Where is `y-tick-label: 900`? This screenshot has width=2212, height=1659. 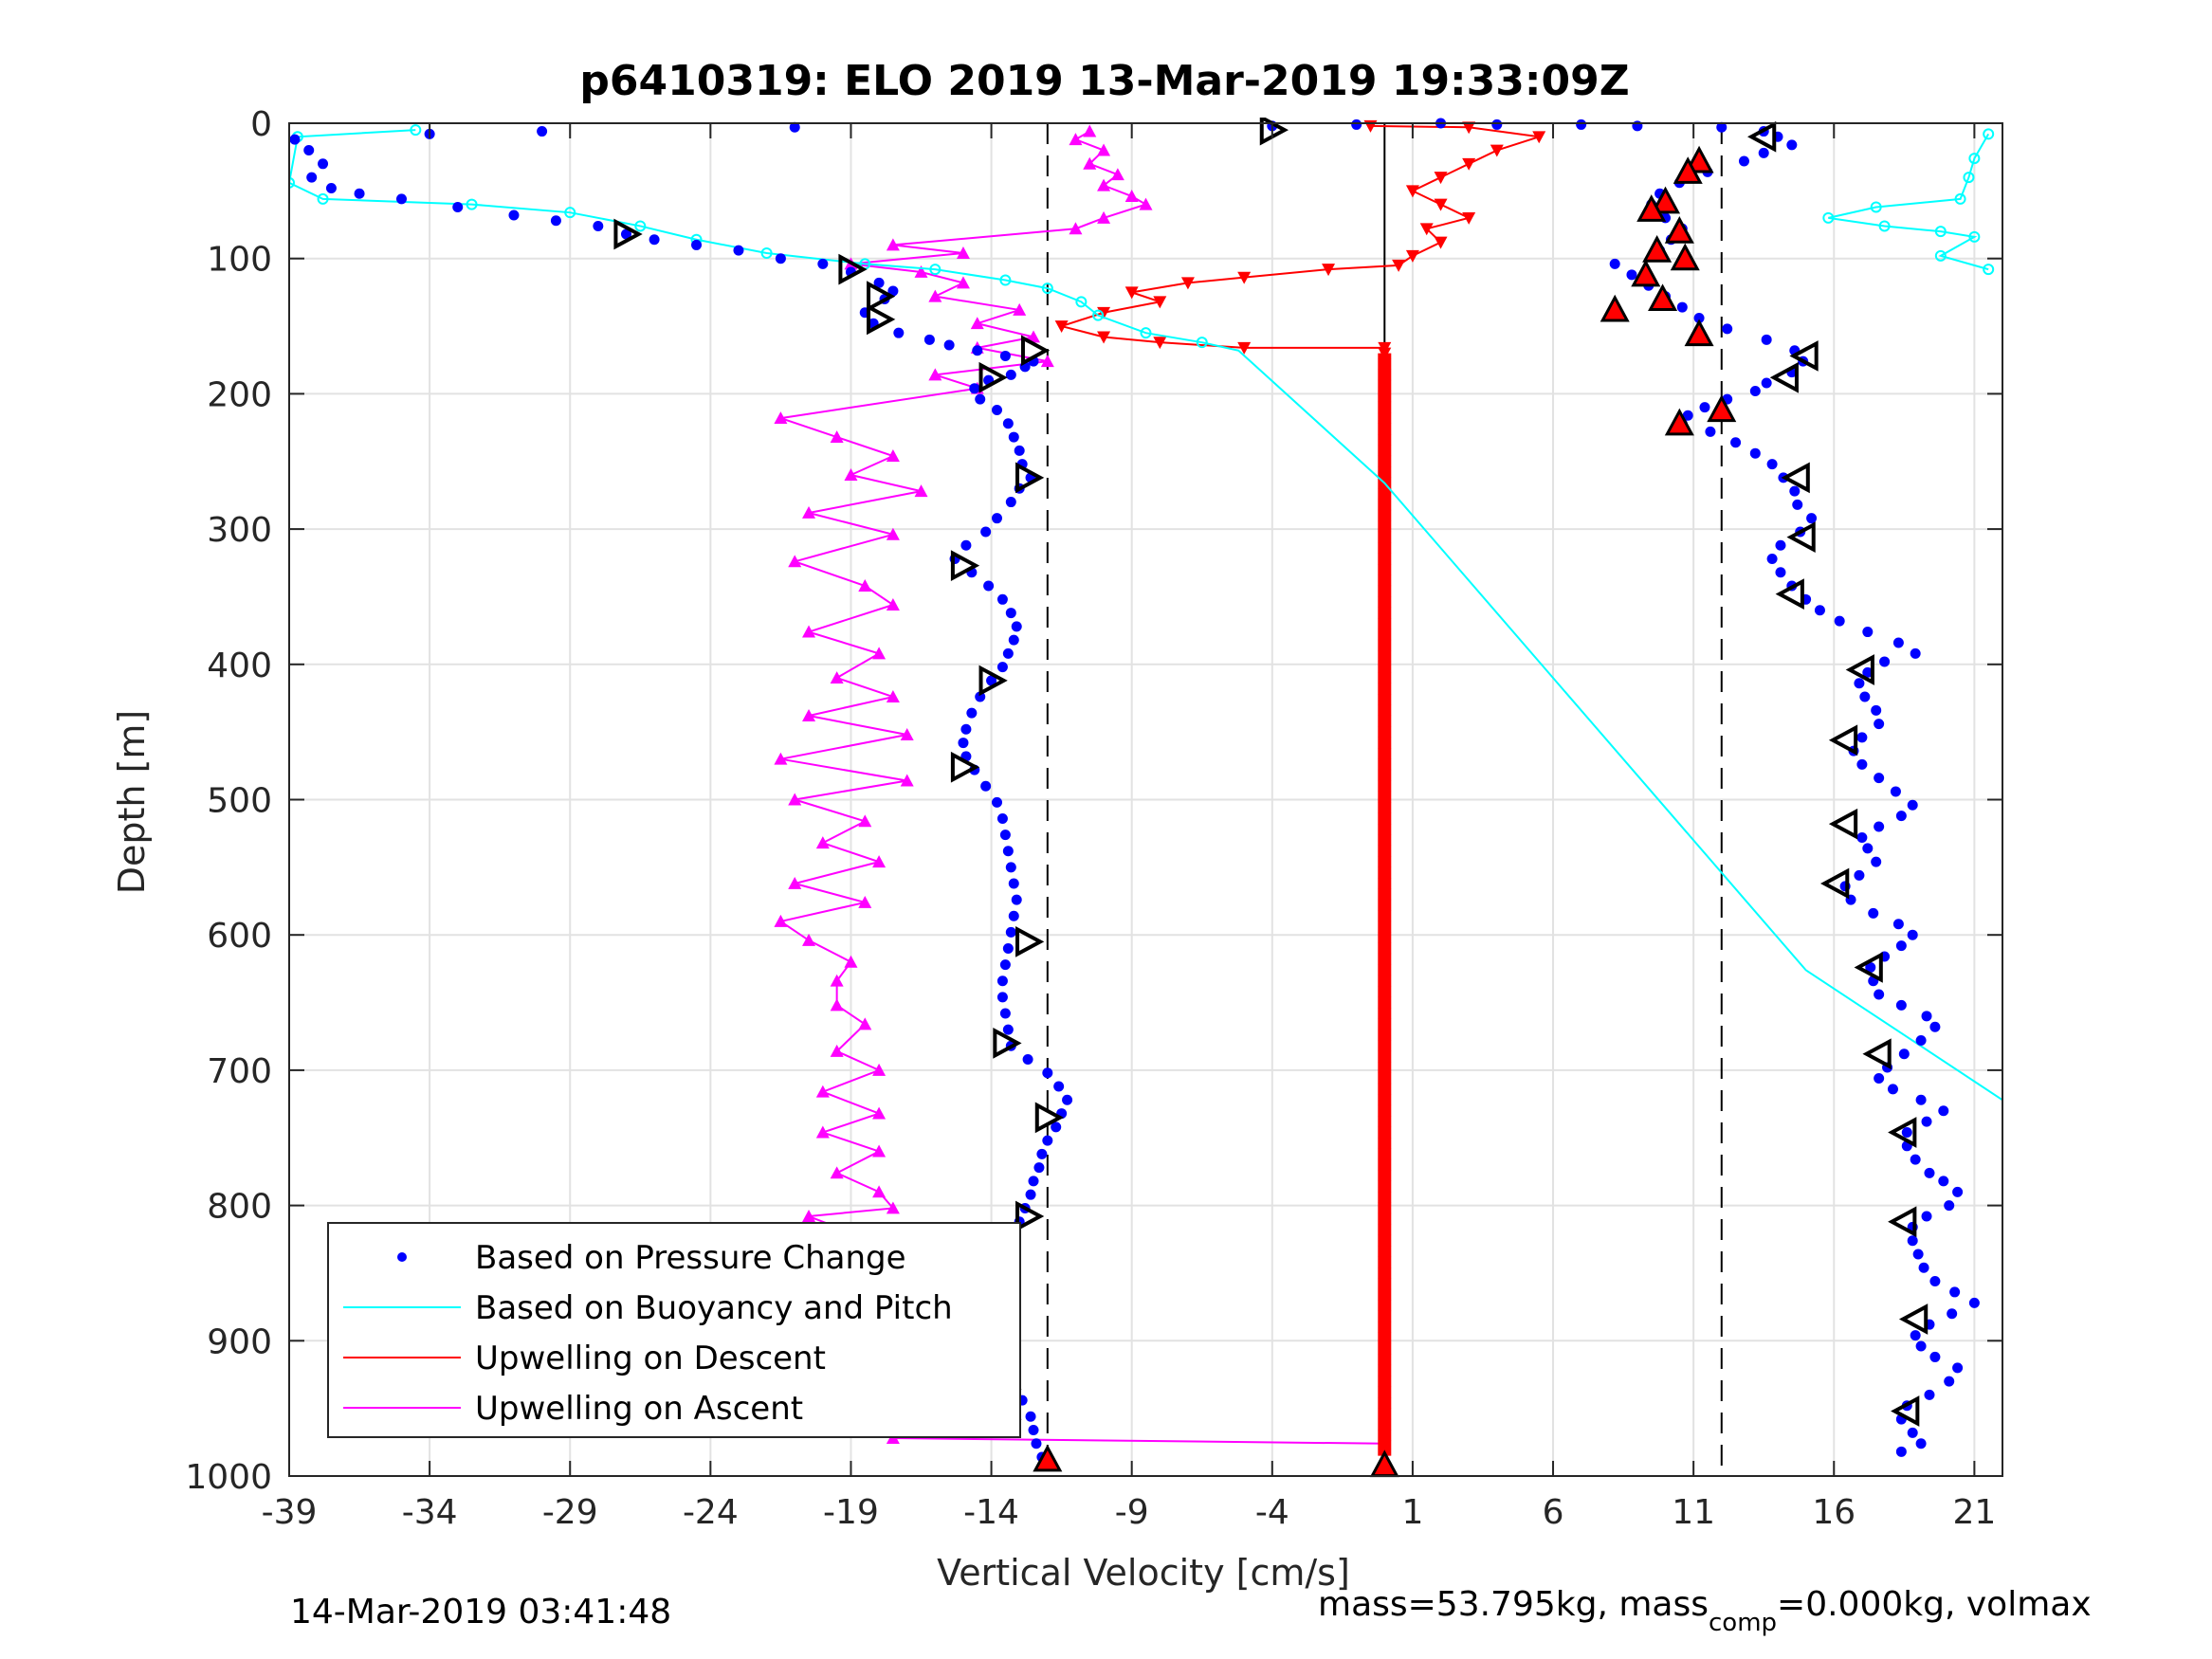 y-tick-label: 900 is located at coordinates (239, 1341).